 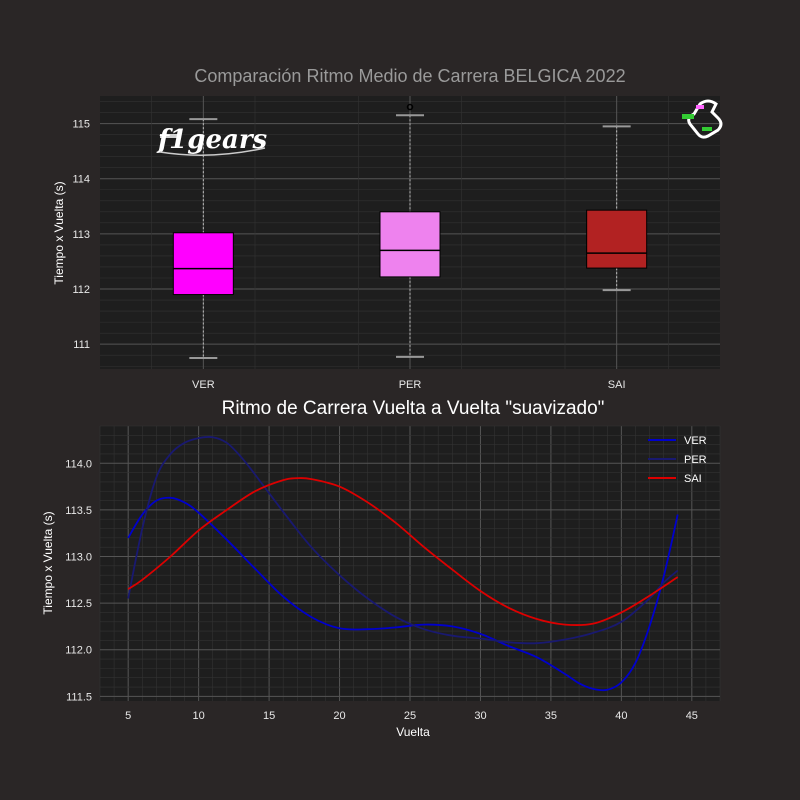 I want to click on y-tick-label: 114, so click(x=81, y=180).